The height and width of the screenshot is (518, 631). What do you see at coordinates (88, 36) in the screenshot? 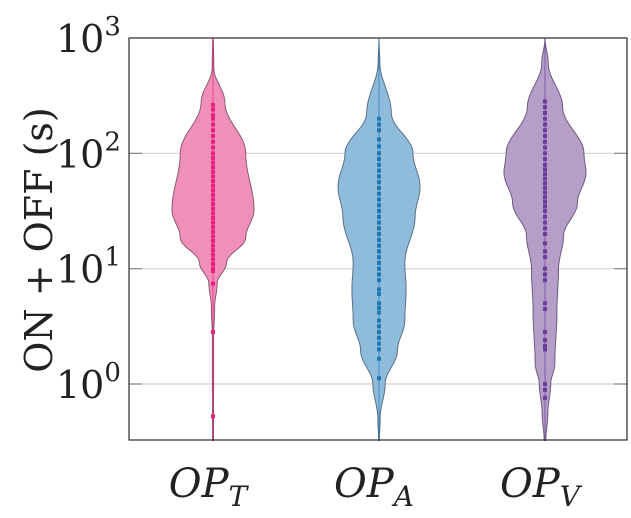
I see `y-tick-label: 10³` at bounding box center [88, 36].